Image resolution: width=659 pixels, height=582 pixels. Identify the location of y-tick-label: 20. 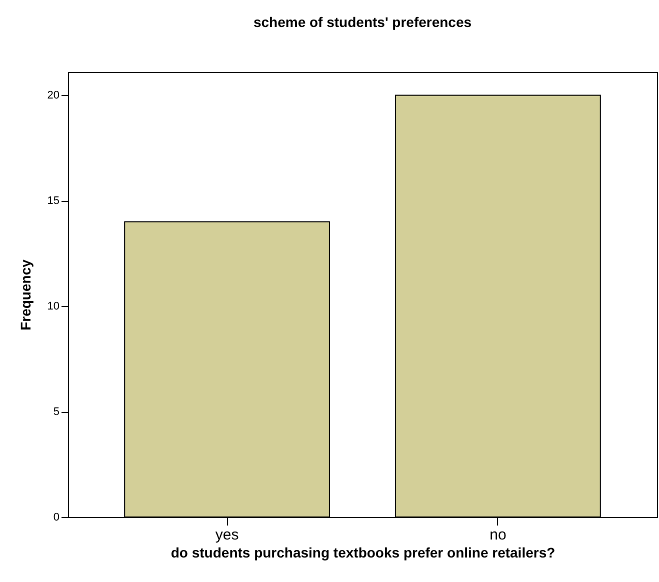
(53, 96).